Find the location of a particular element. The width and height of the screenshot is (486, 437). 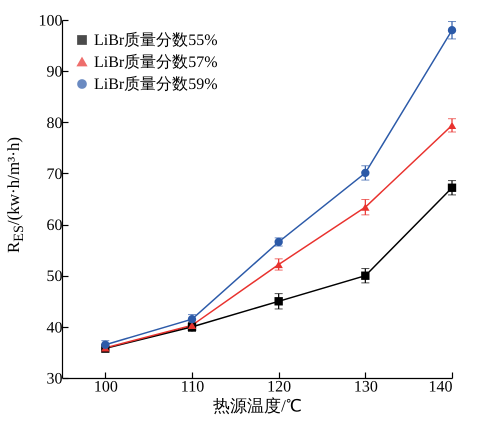

x-tick-label: 120 is located at coordinates (279, 387).